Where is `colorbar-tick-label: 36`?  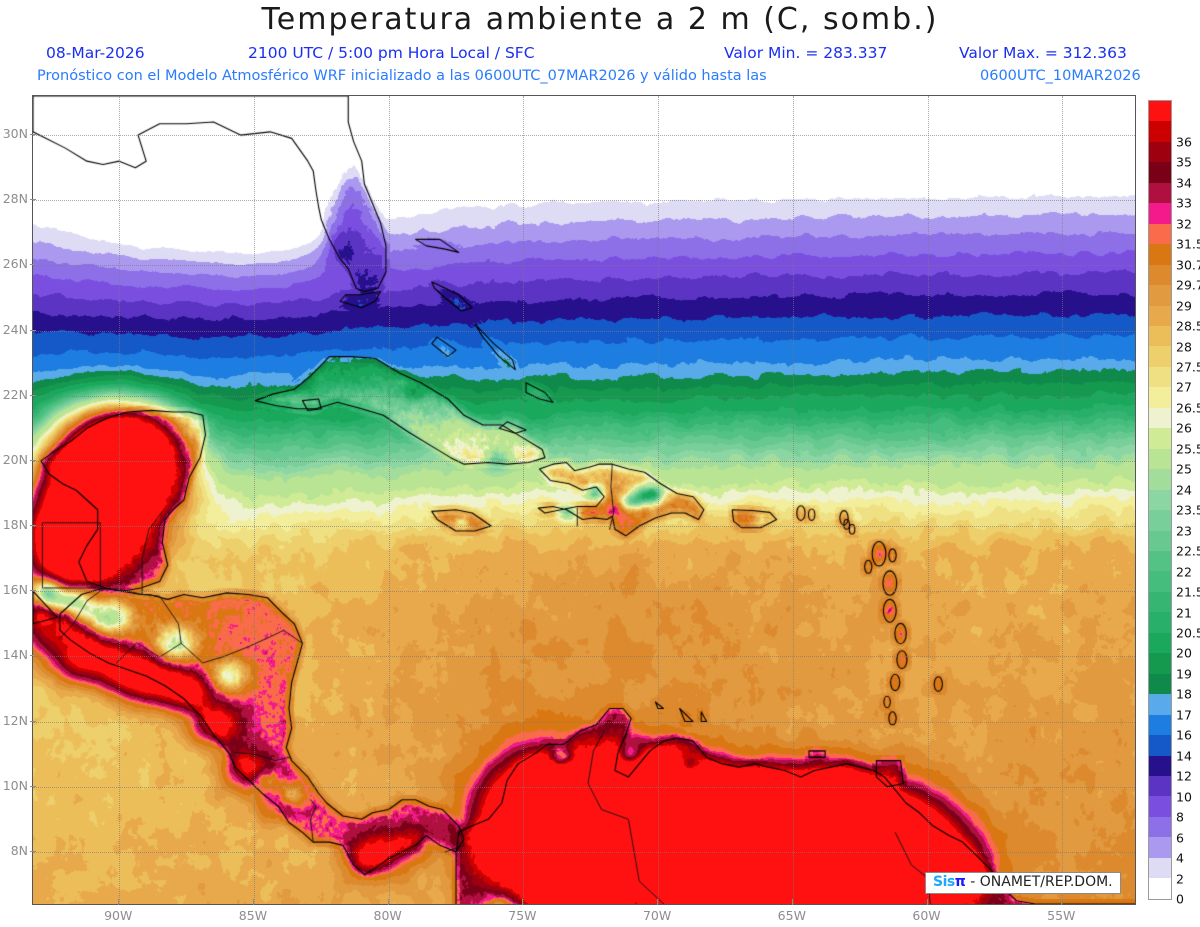 colorbar-tick-label: 36 is located at coordinates (1184, 142).